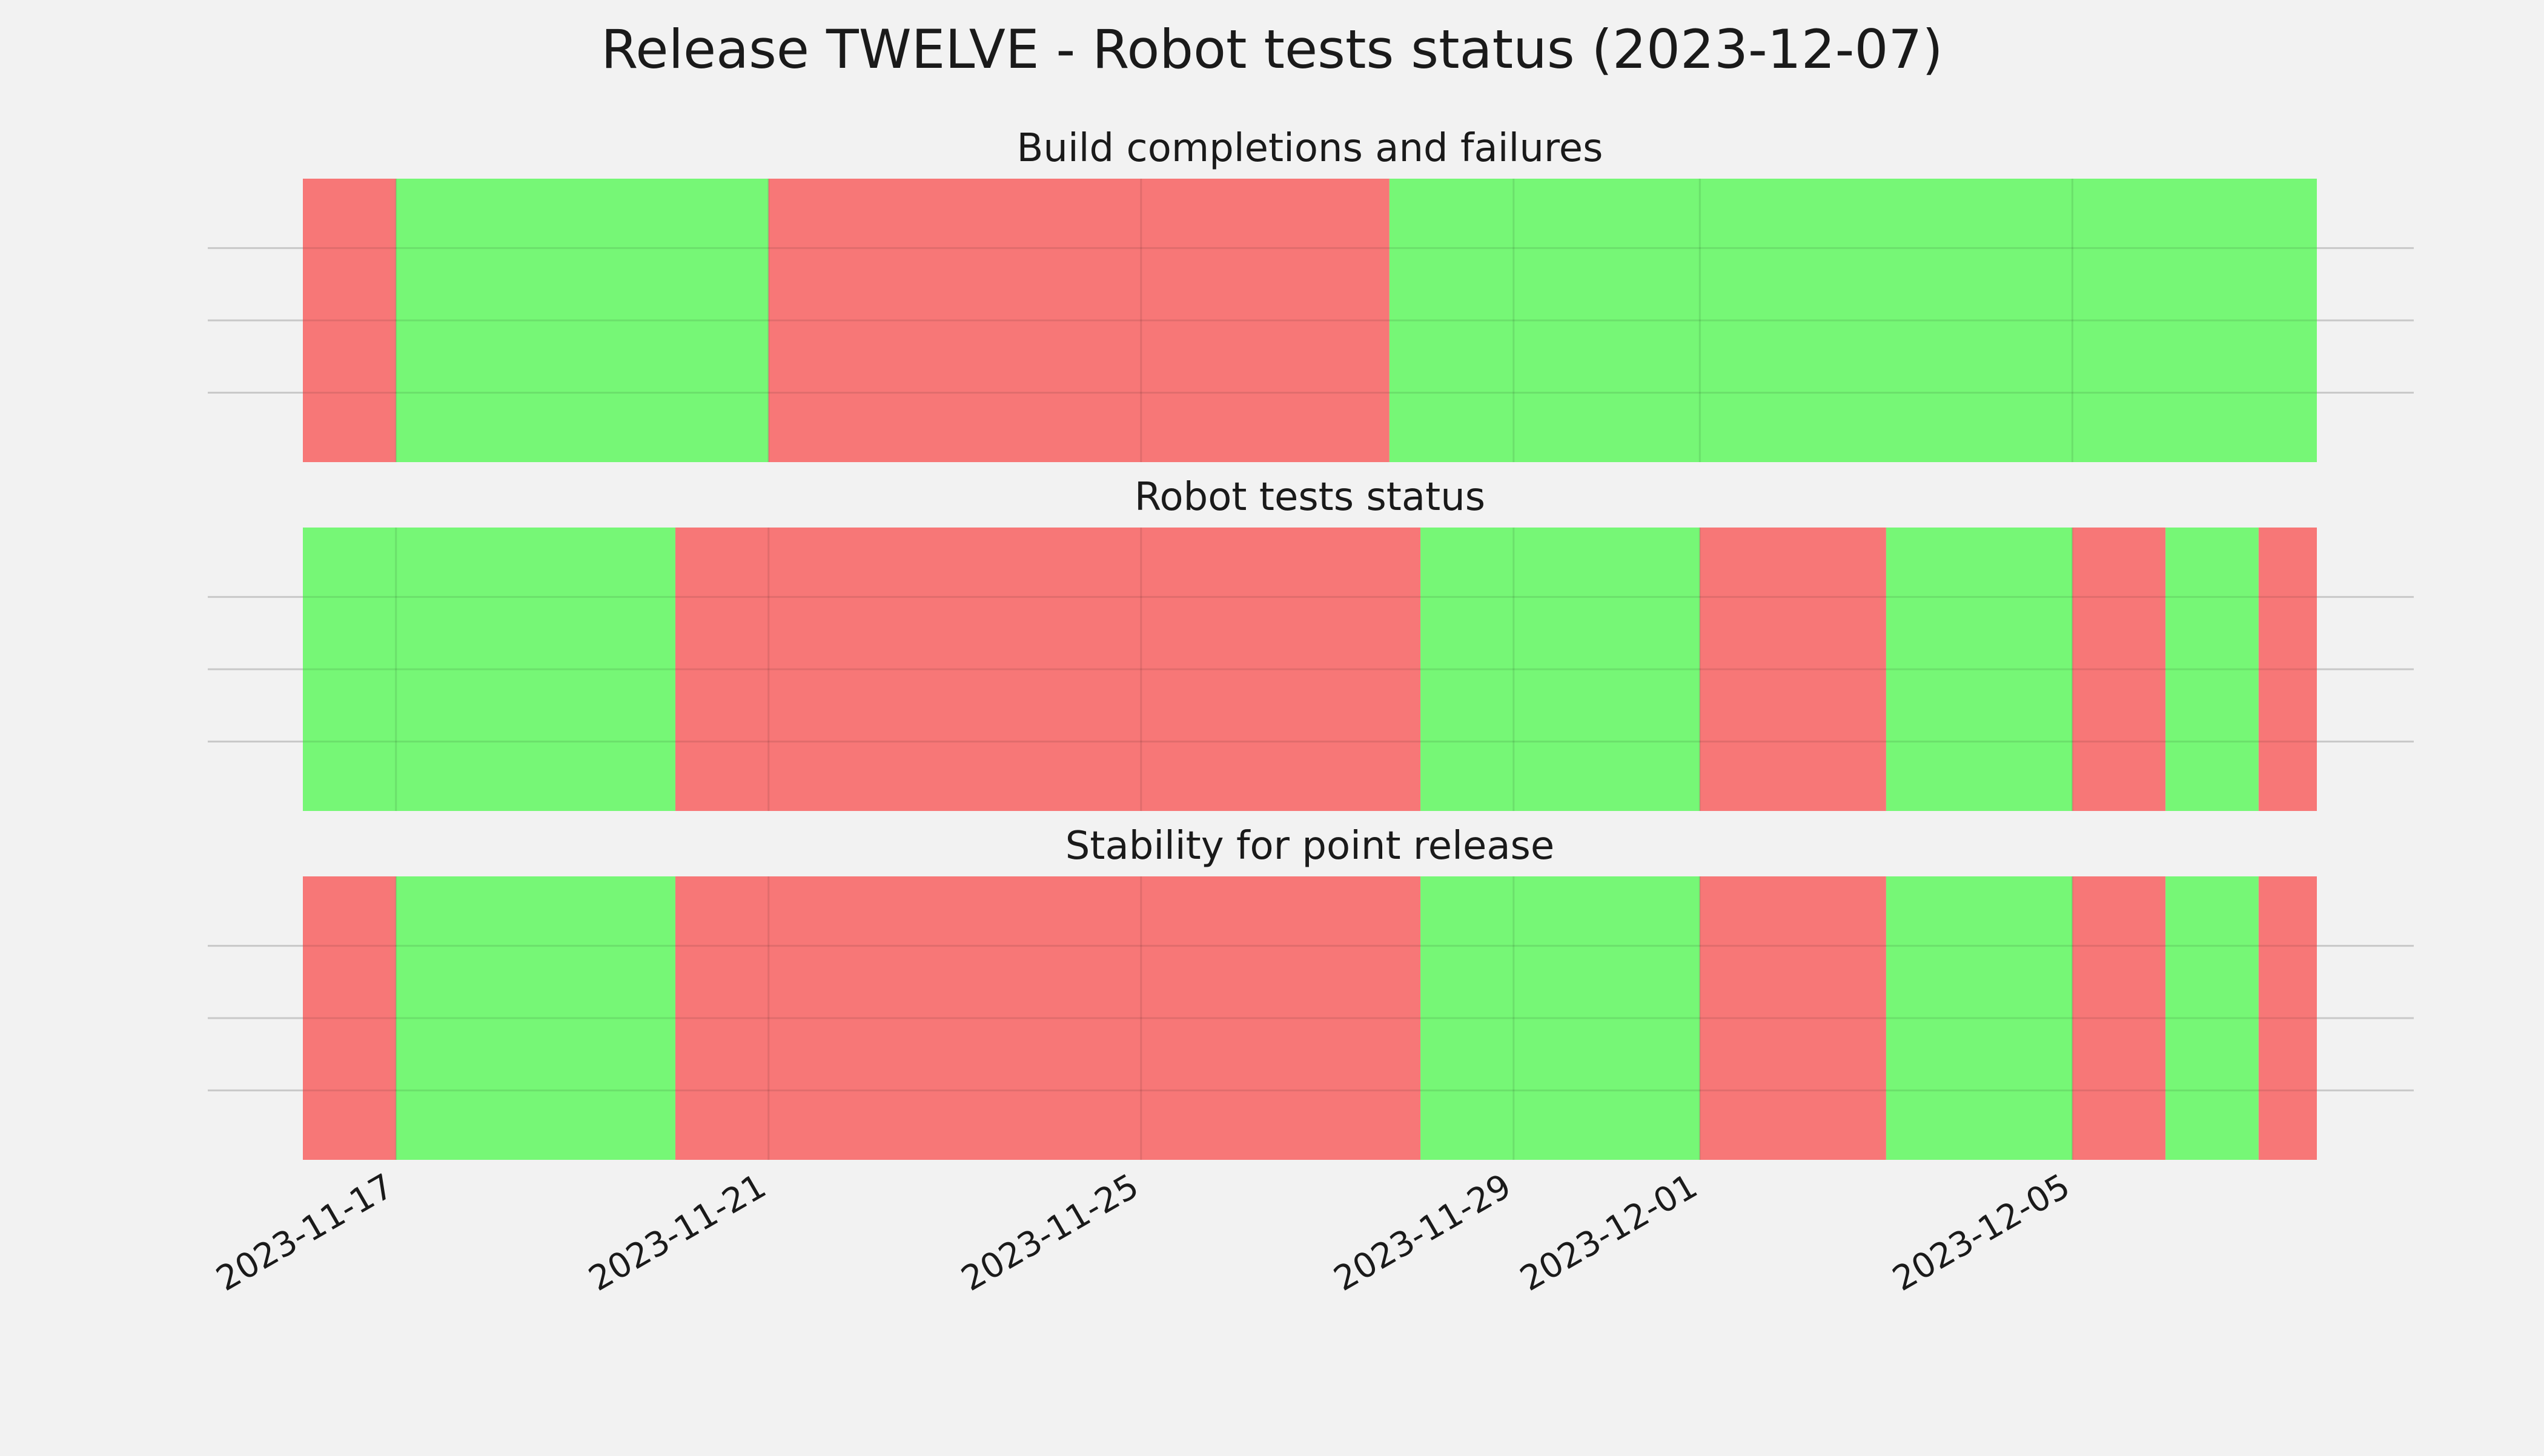  I want to click on x-tick-label: 2023-11-25, so click(1050, 1232).